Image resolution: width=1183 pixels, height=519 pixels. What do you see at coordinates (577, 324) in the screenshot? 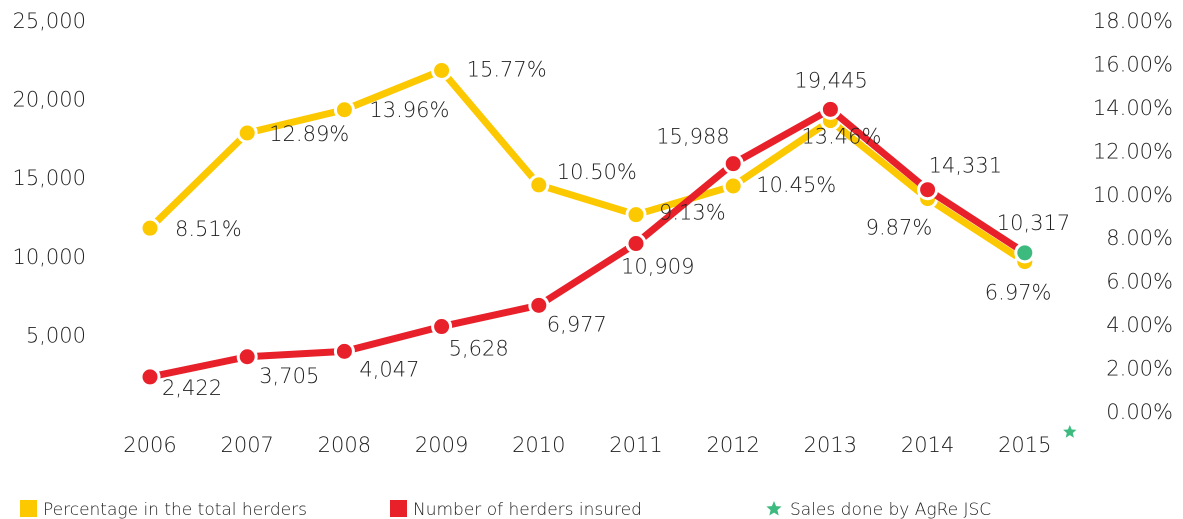
I see `data-label: 6,977` at bounding box center [577, 324].